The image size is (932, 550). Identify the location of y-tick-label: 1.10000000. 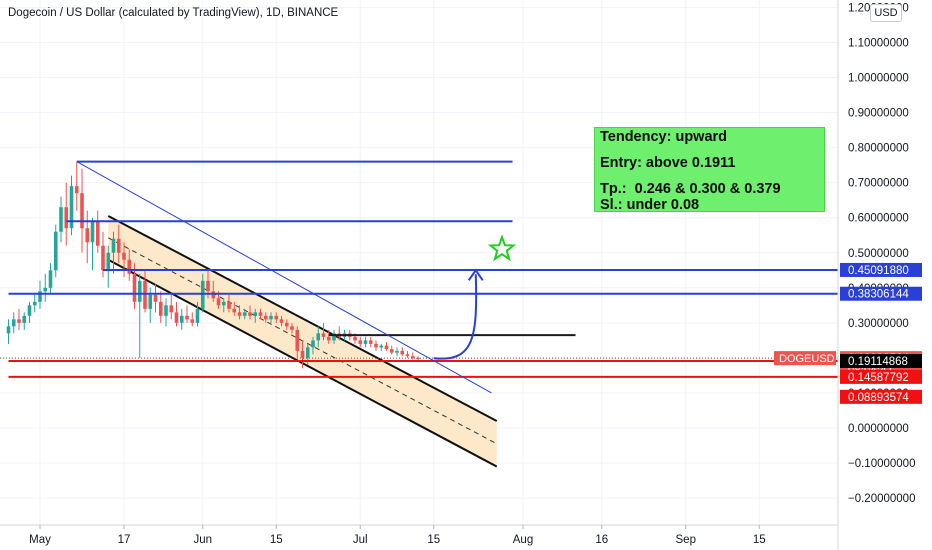
(878, 43).